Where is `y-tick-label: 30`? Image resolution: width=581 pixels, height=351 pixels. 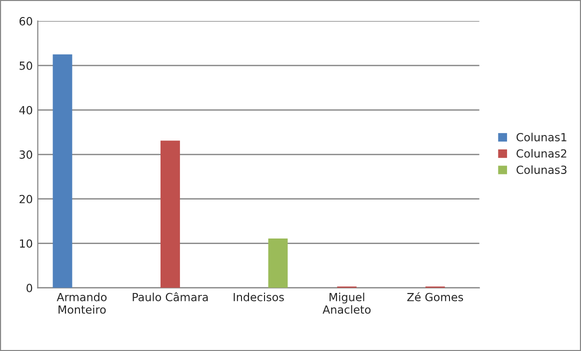
y-tick-label: 30 is located at coordinates (26, 154).